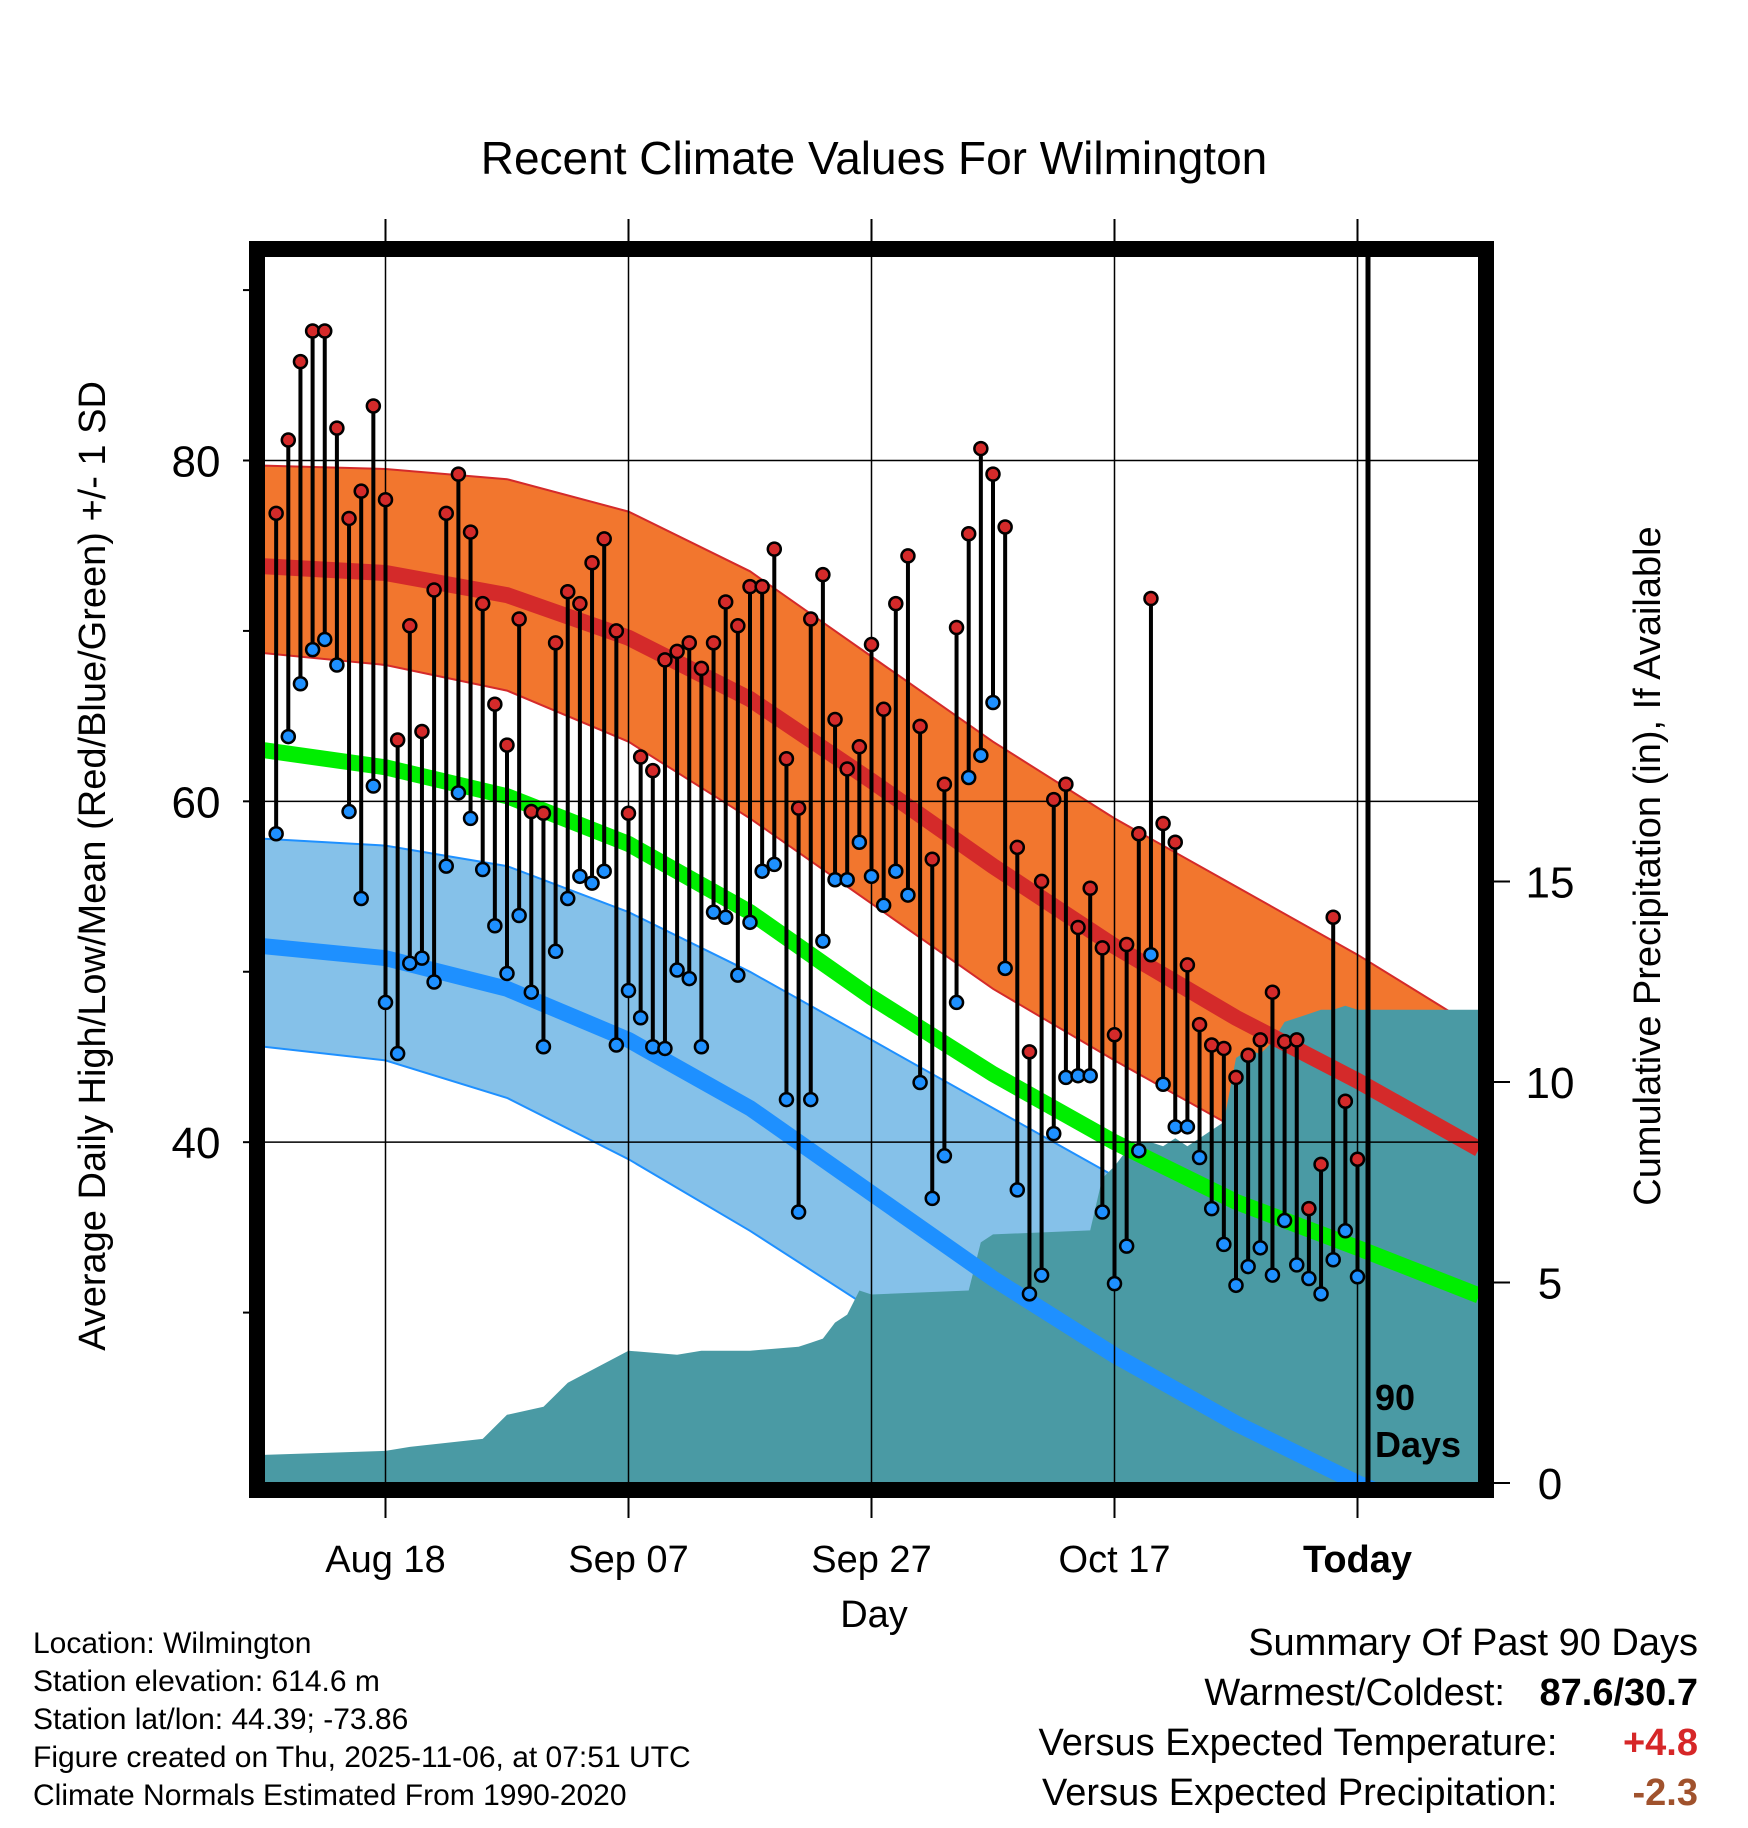  I want to click on footer-location: Location: Wilmington, so click(172, 1643).